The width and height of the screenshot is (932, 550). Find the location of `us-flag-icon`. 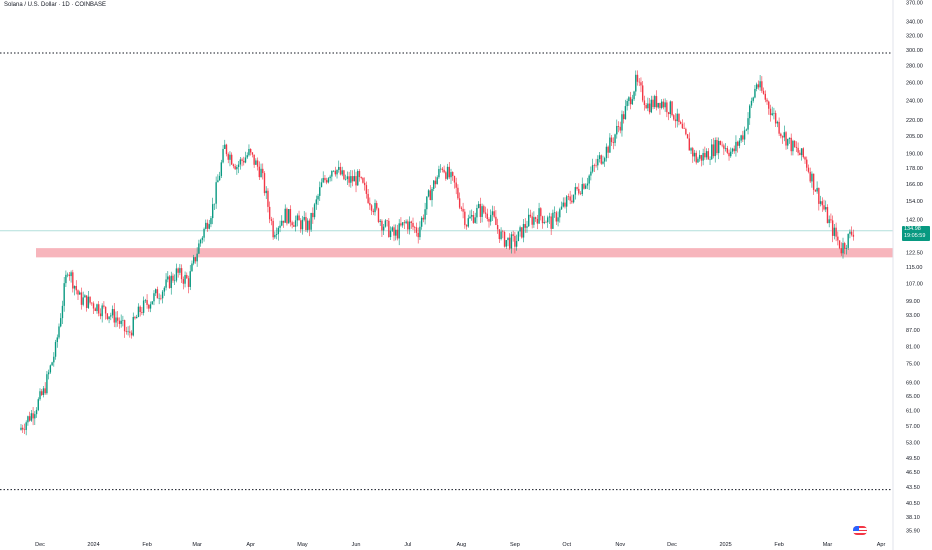

us-flag-icon is located at coordinates (860, 530).